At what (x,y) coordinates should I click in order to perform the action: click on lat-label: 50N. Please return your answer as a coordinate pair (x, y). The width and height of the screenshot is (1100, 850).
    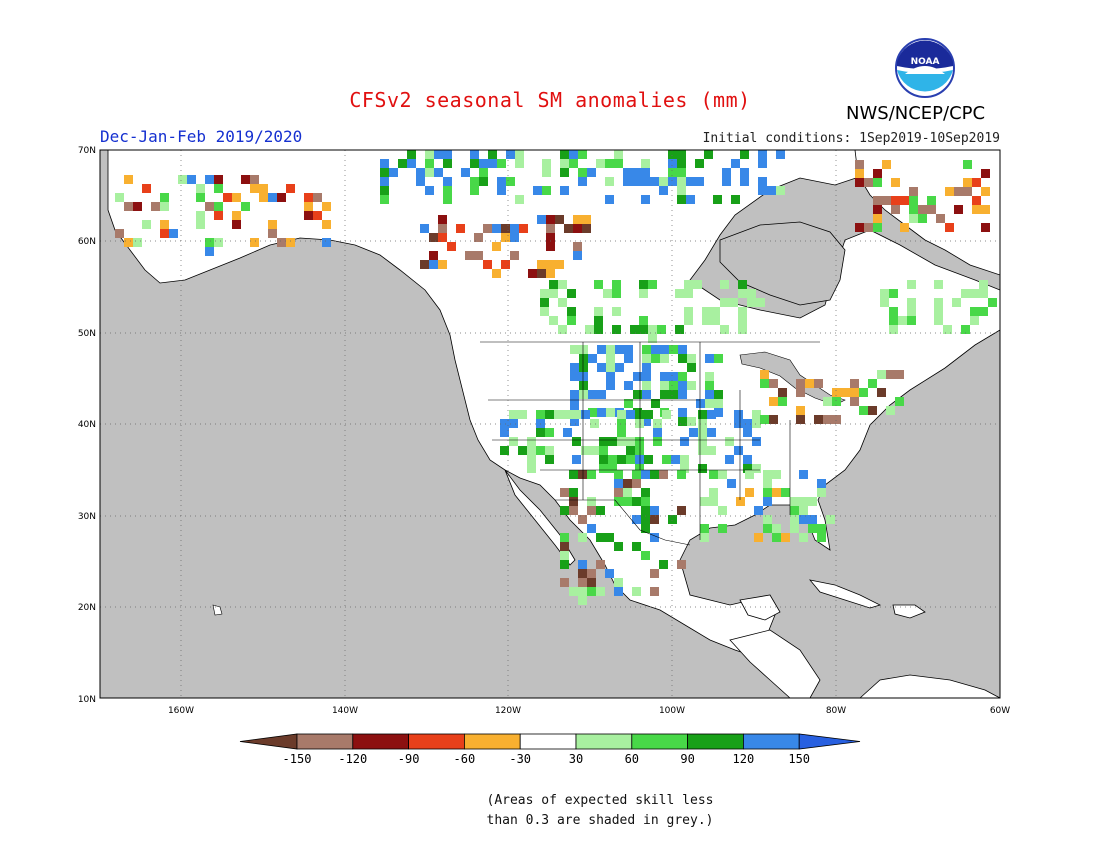
    Looking at the image, I should click on (87, 334).